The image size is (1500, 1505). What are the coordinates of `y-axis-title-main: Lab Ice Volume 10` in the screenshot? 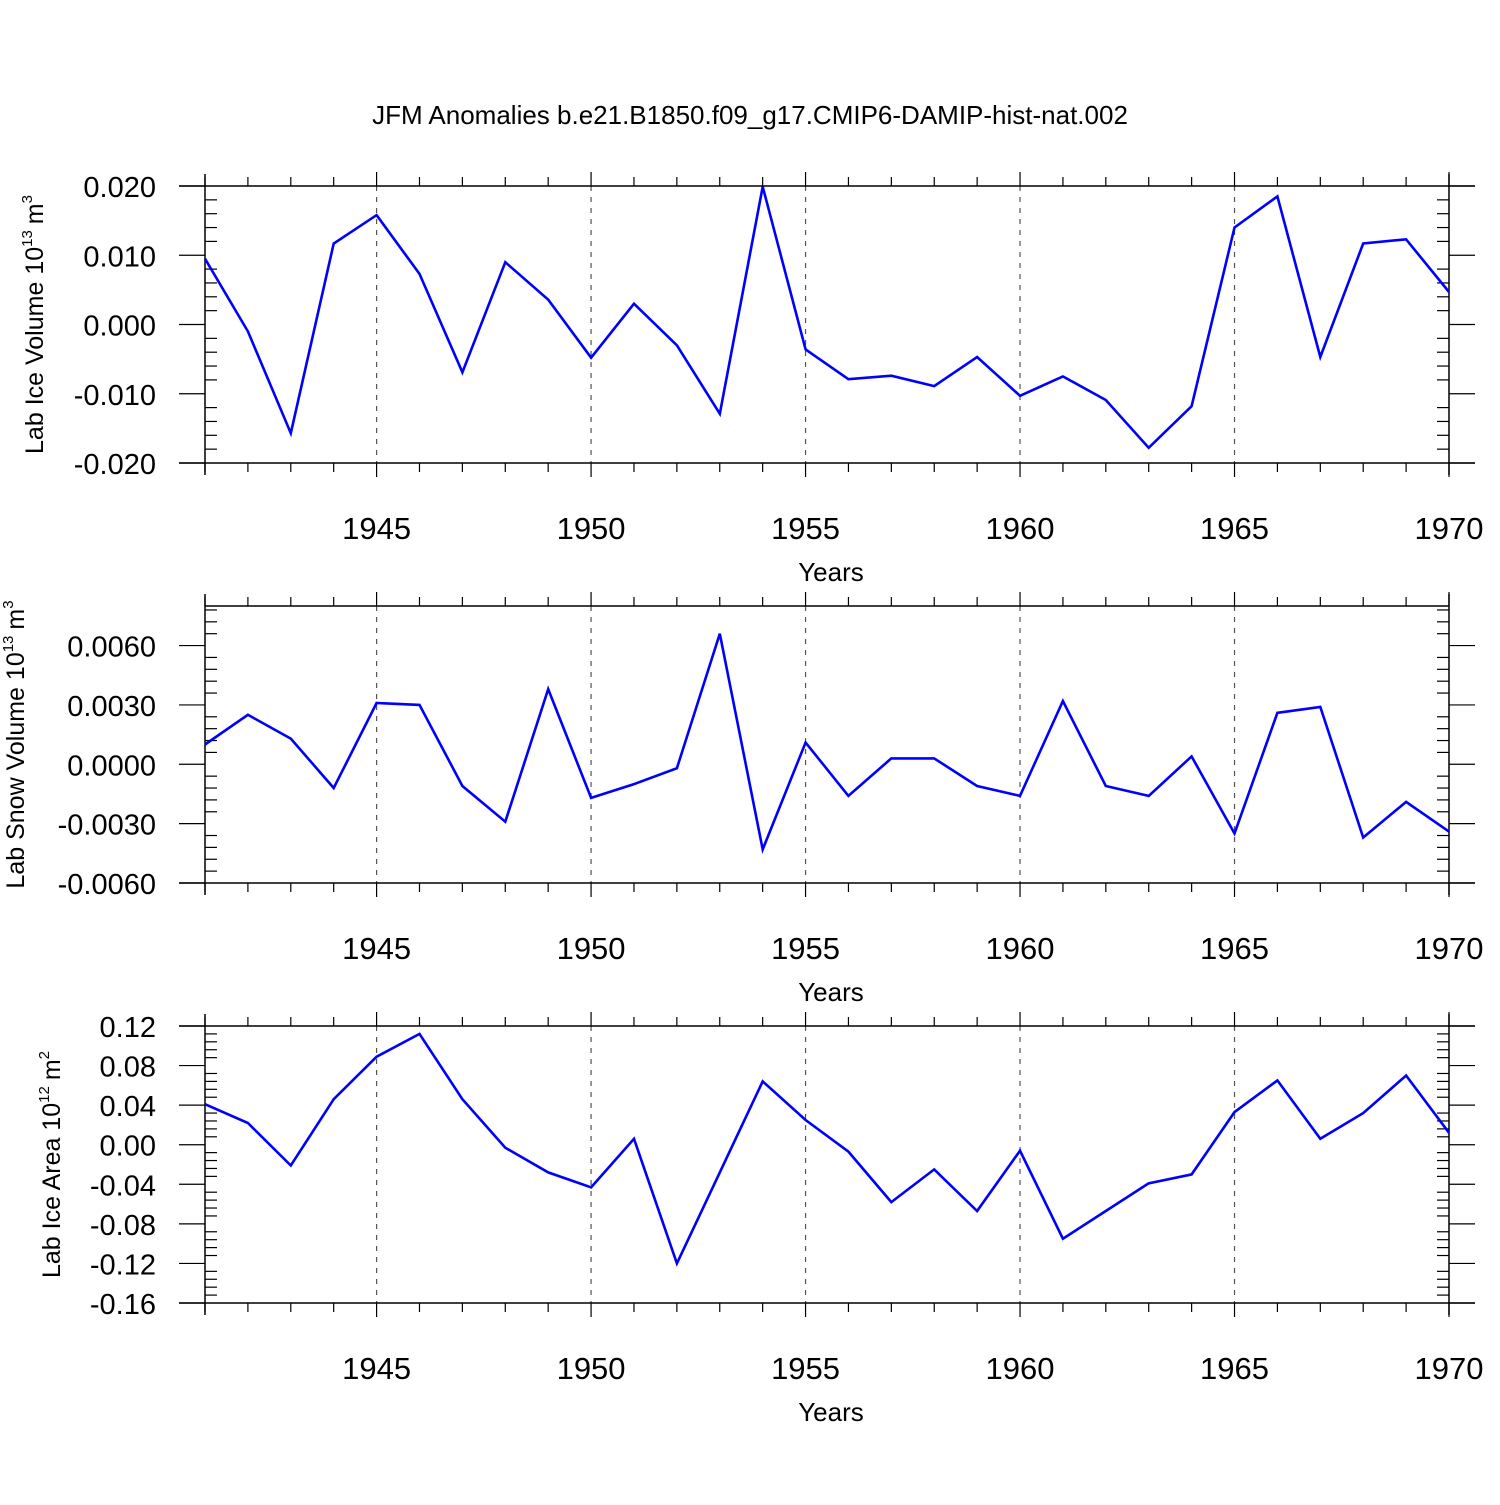 It's located at (35, 350).